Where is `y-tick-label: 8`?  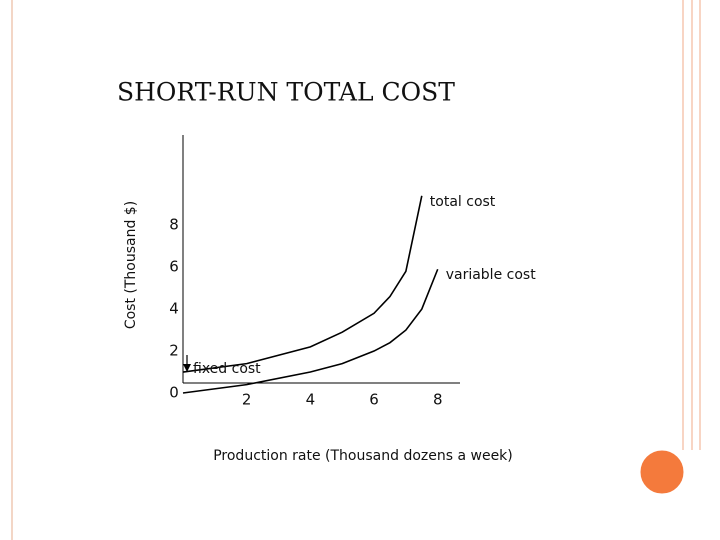 y-tick-label: 8 is located at coordinates (174, 225).